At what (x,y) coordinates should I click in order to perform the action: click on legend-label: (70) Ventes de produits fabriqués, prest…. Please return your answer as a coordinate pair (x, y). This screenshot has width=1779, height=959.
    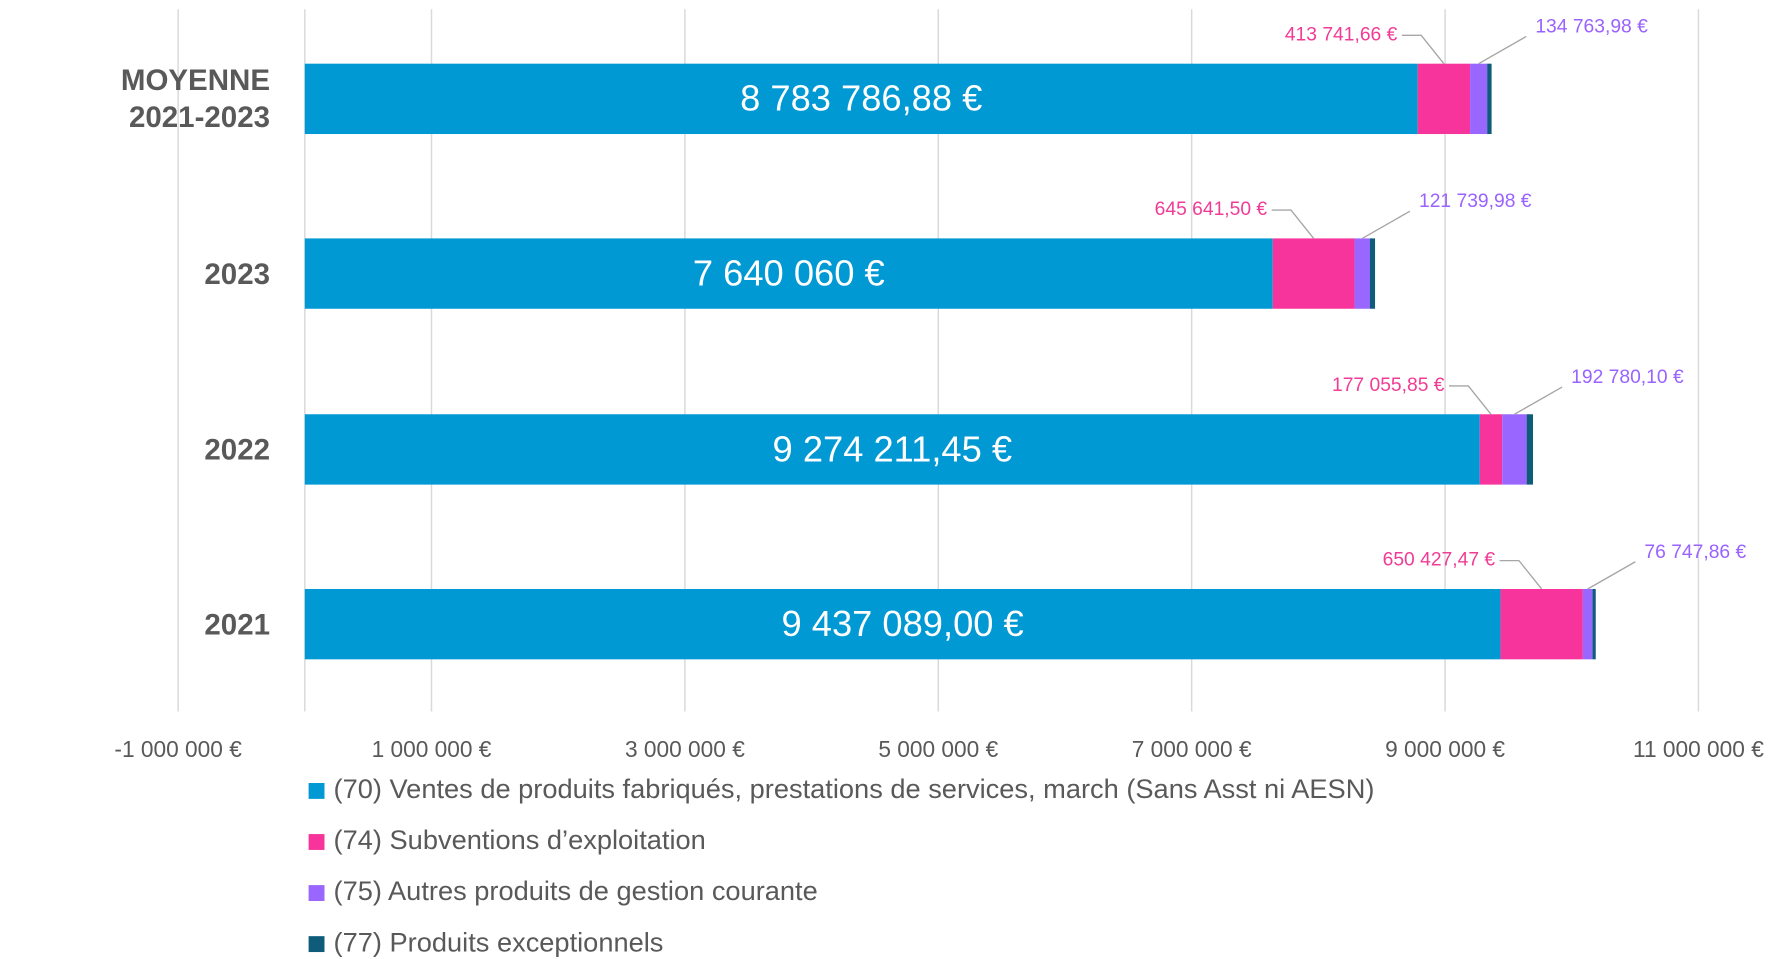
    Looking at the image, I should click on (854, 788).